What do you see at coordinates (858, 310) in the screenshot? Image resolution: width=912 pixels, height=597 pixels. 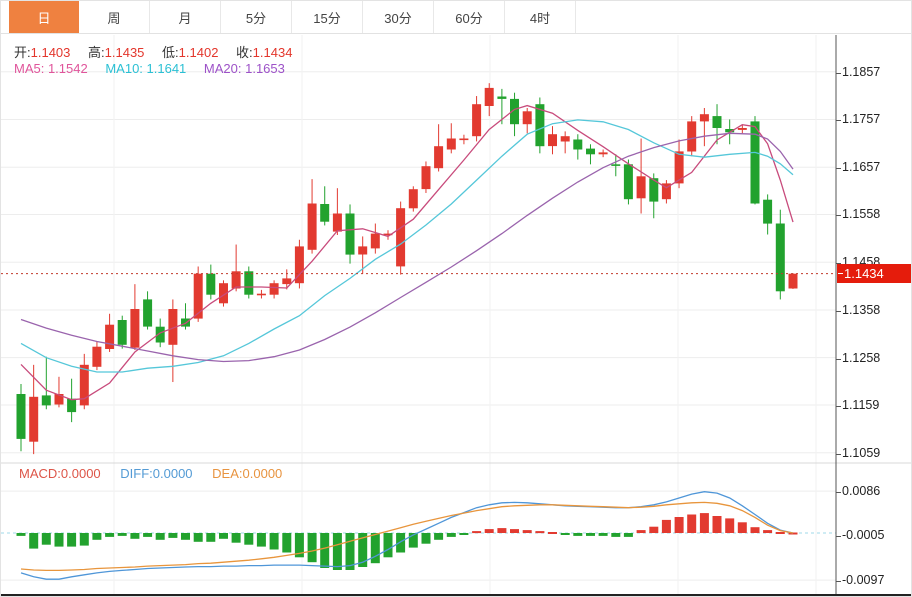 I see `price-tick: 1.1358` at bounding box center [858, 310].